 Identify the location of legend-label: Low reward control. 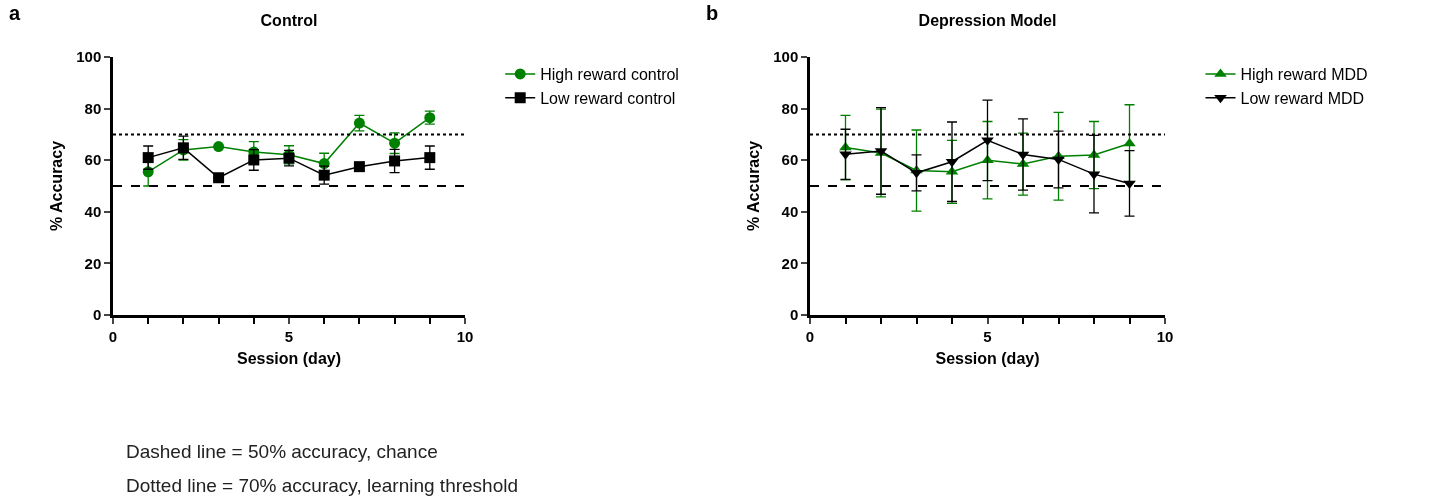
(608, 98).